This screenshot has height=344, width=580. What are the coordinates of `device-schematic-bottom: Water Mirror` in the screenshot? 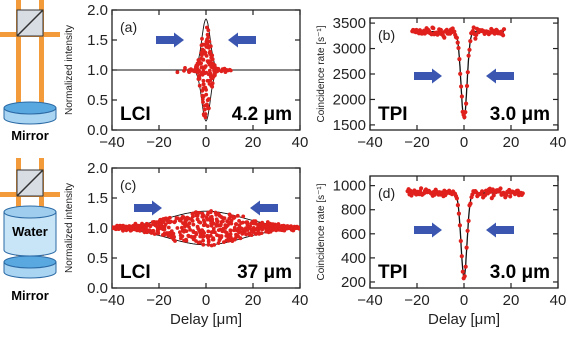 It's located at (30, 230).